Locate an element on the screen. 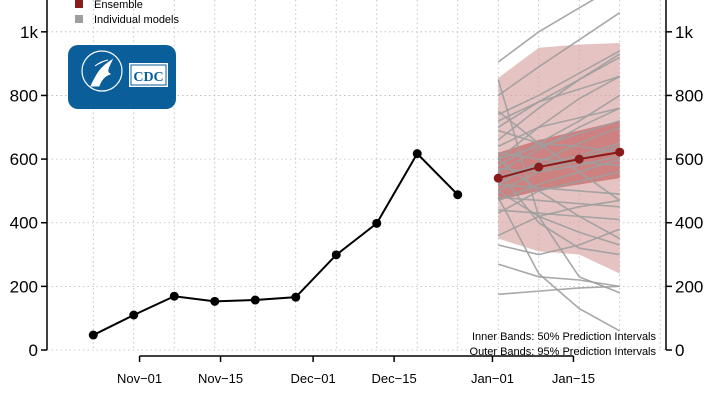 The width and height of the screenshot is (714, 399). y-tick-label-left: 600 is located at coordinates (24, 159).